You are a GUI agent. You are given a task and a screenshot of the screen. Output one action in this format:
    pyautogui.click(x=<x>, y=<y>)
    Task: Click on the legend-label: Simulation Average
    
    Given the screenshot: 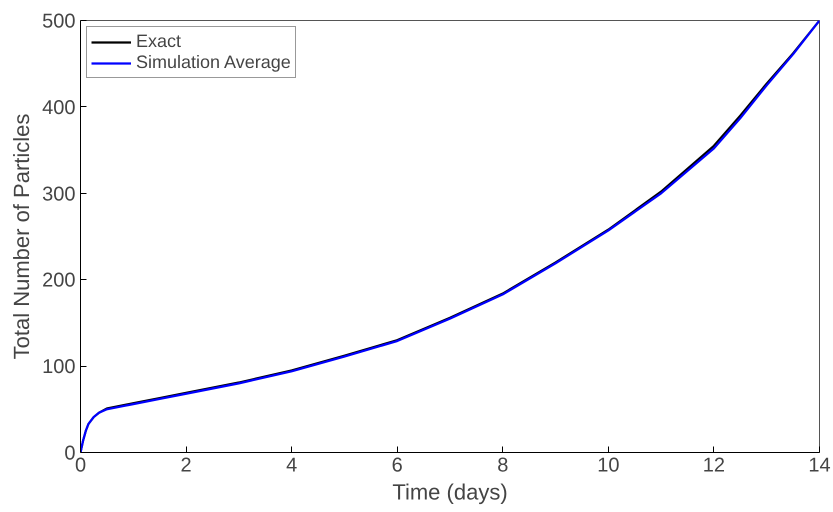 What is the action you would take?
    pyautogui.click(x=213, y=62)
    